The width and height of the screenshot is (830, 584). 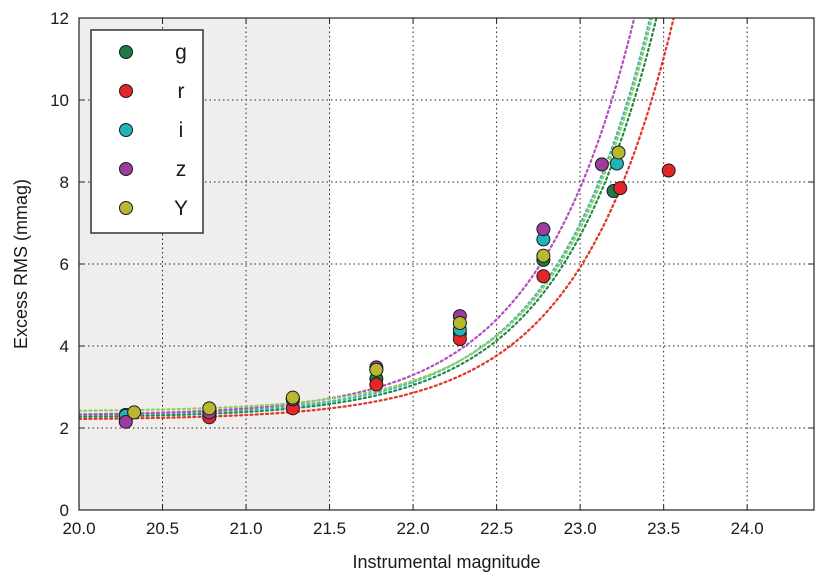 What do you see at coordinates (245, 528) in the screenshot?
I see `x-tick-label: 21.0` at bounding box center [245, 528].